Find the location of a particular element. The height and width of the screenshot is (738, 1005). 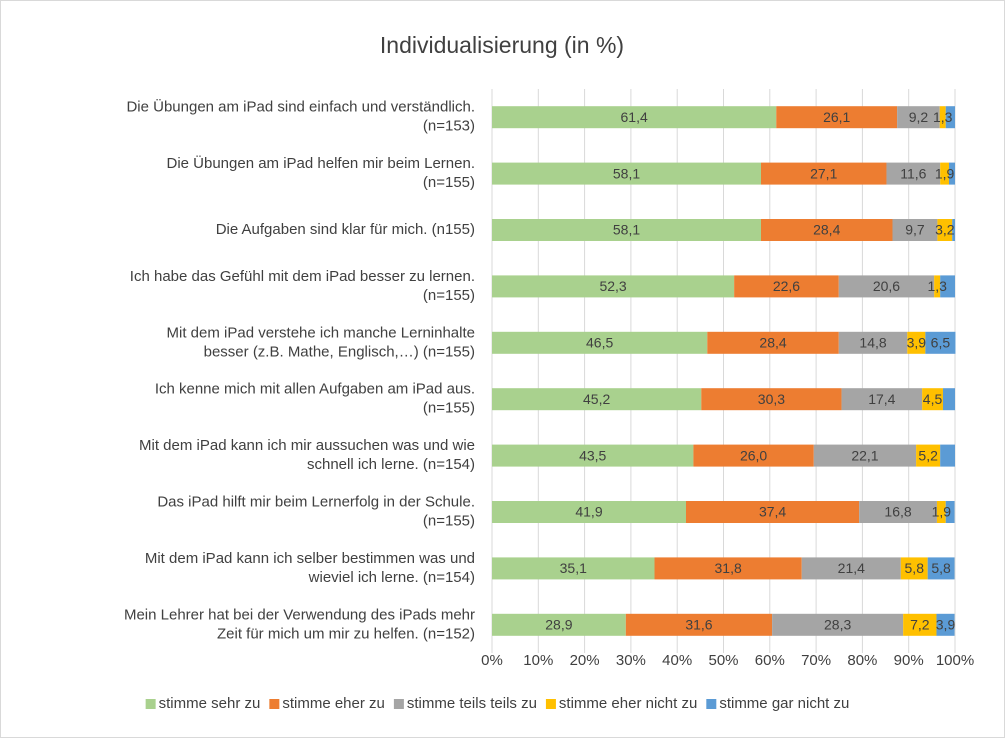

data-label: 37,4 is located at coordinates (772, 512).